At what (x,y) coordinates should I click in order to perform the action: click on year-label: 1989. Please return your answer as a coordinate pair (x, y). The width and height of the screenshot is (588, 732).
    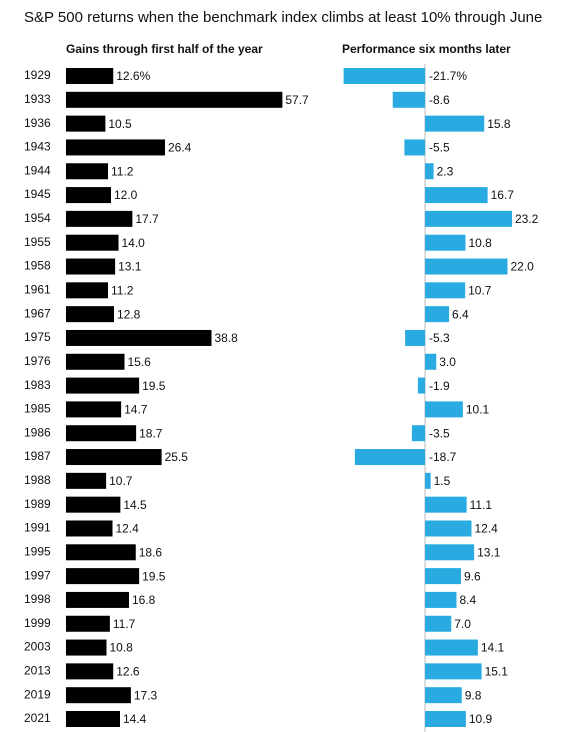
    Looking at the image, I should click on (37, 504).